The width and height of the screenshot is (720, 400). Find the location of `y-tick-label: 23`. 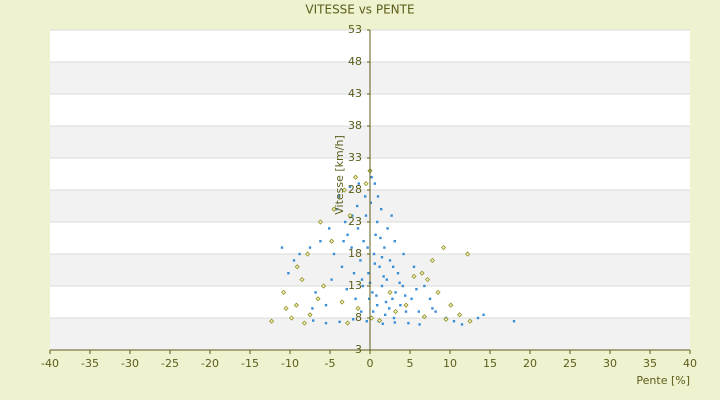

y-tick-label: 23 is located at coordinates (355, 221).